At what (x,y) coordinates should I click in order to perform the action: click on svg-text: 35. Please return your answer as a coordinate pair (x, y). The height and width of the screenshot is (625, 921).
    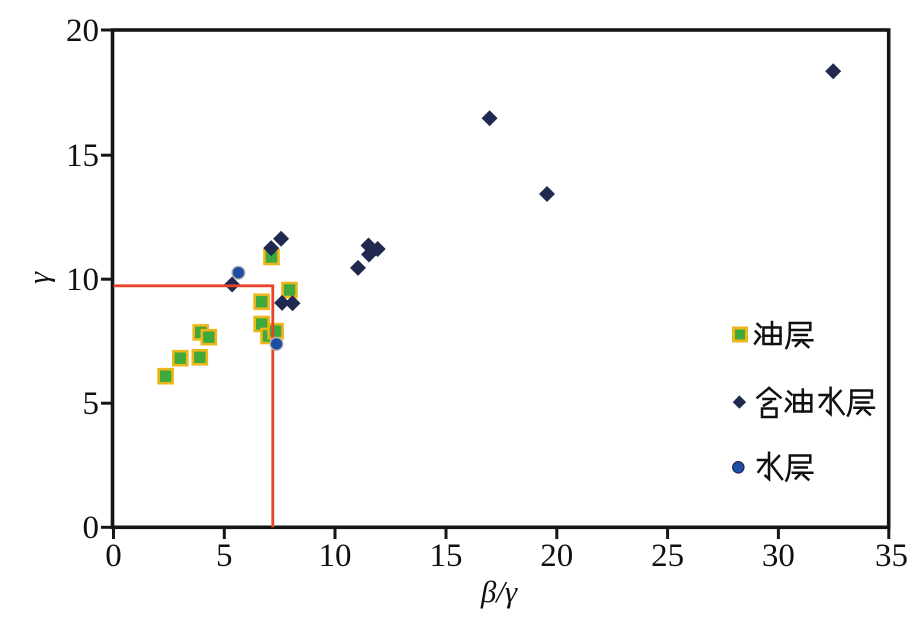
    Looking at the image, I should click on (891, 556).